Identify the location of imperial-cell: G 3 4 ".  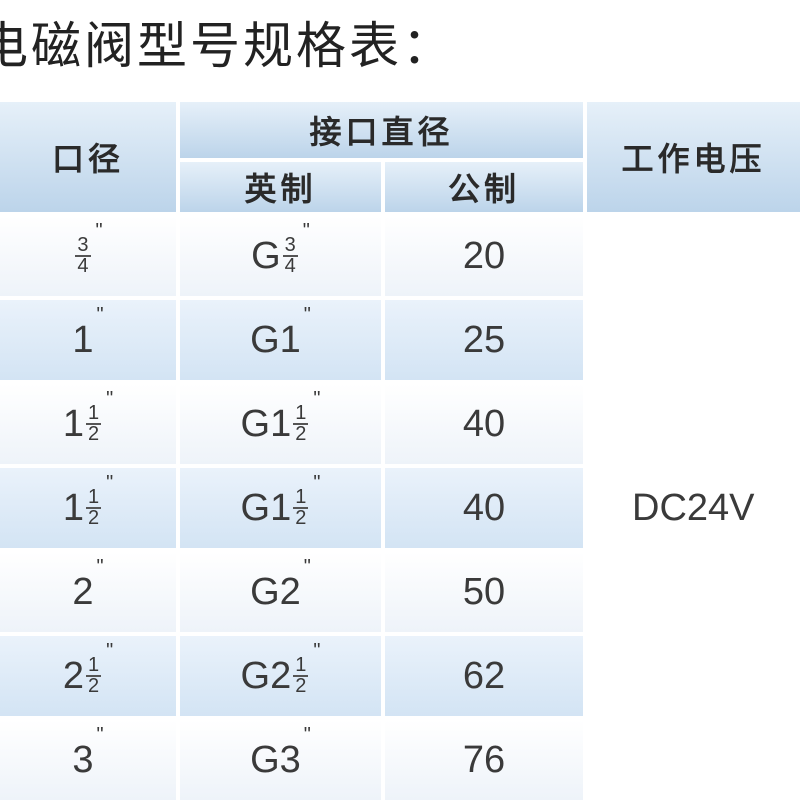
(280, 256).